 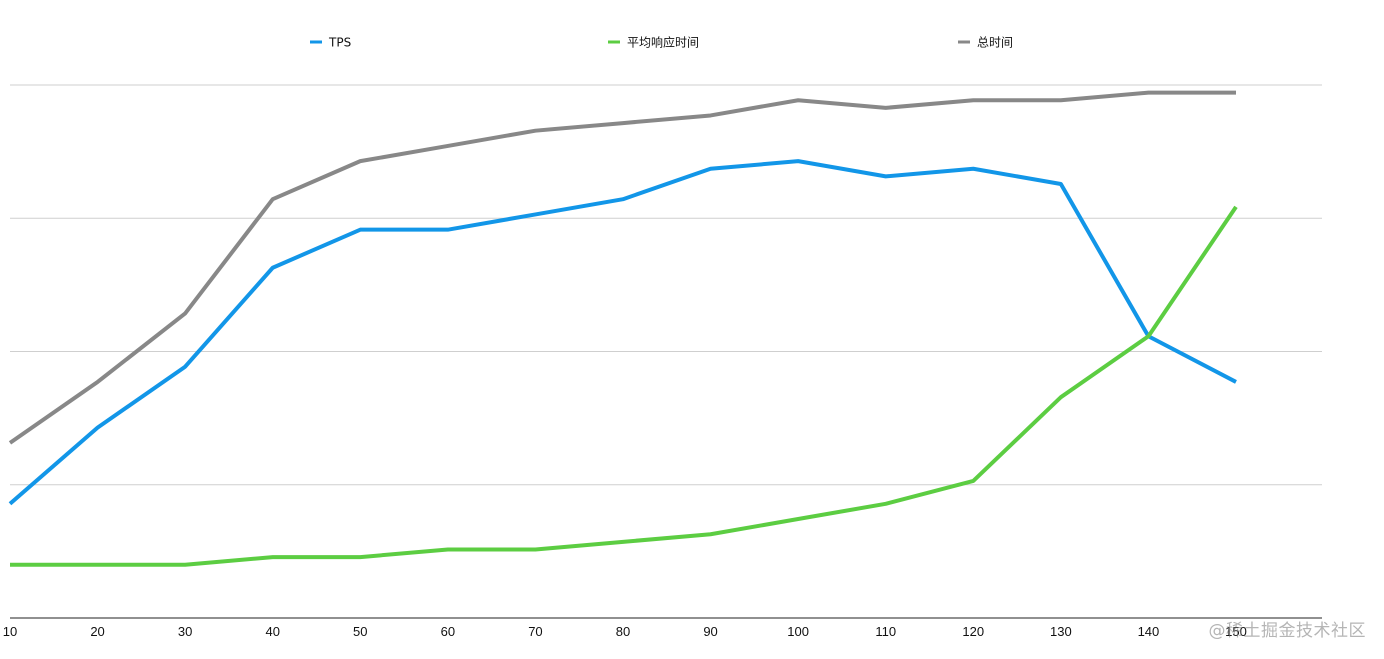 I want to click on watermark: @稀土掘金技术社区, so click(x=1287, y=631).